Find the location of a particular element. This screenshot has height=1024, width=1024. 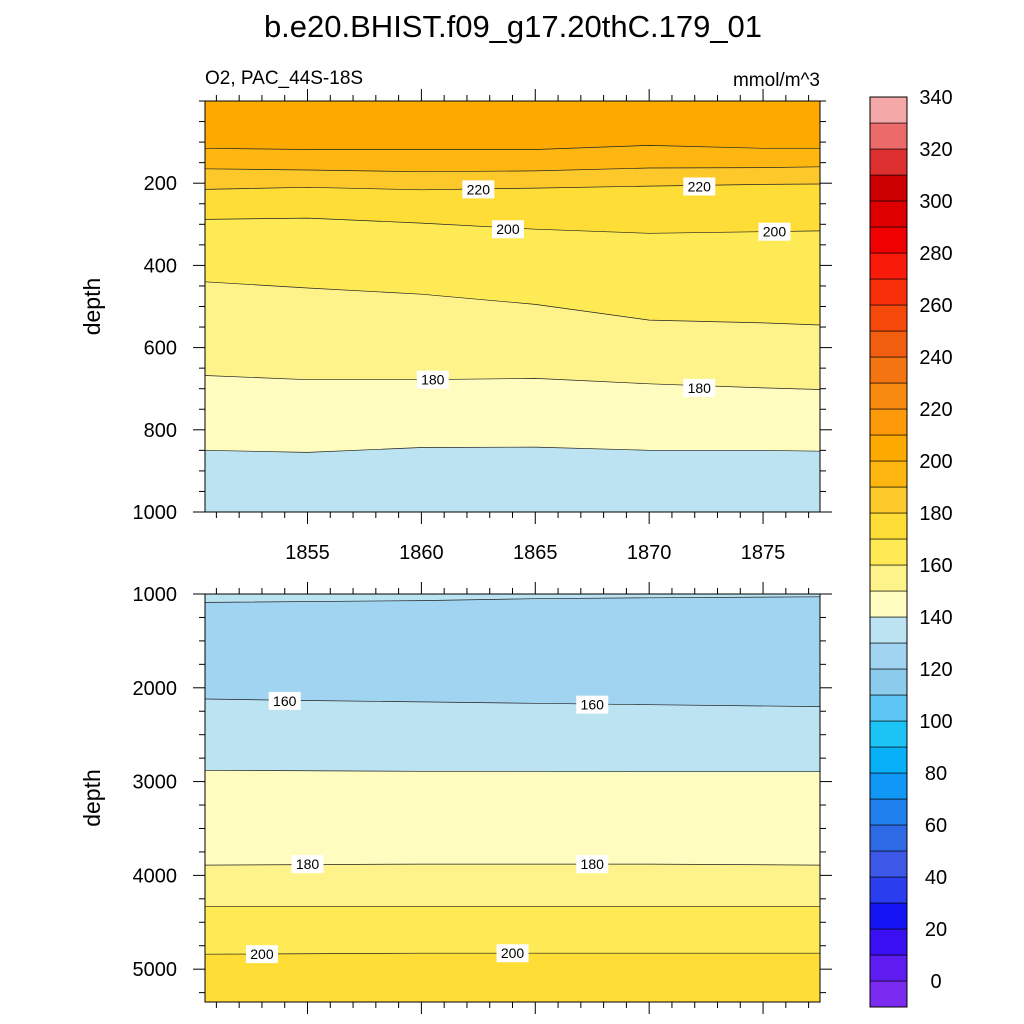

colorbar-label: 300 is located at coordinates (935, 202).